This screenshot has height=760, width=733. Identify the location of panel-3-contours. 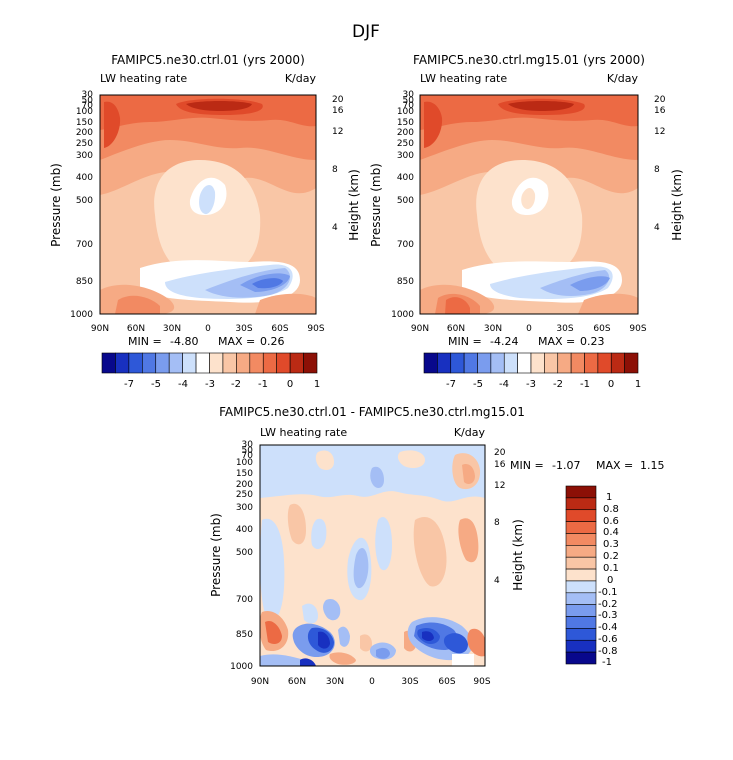
(372, 555).